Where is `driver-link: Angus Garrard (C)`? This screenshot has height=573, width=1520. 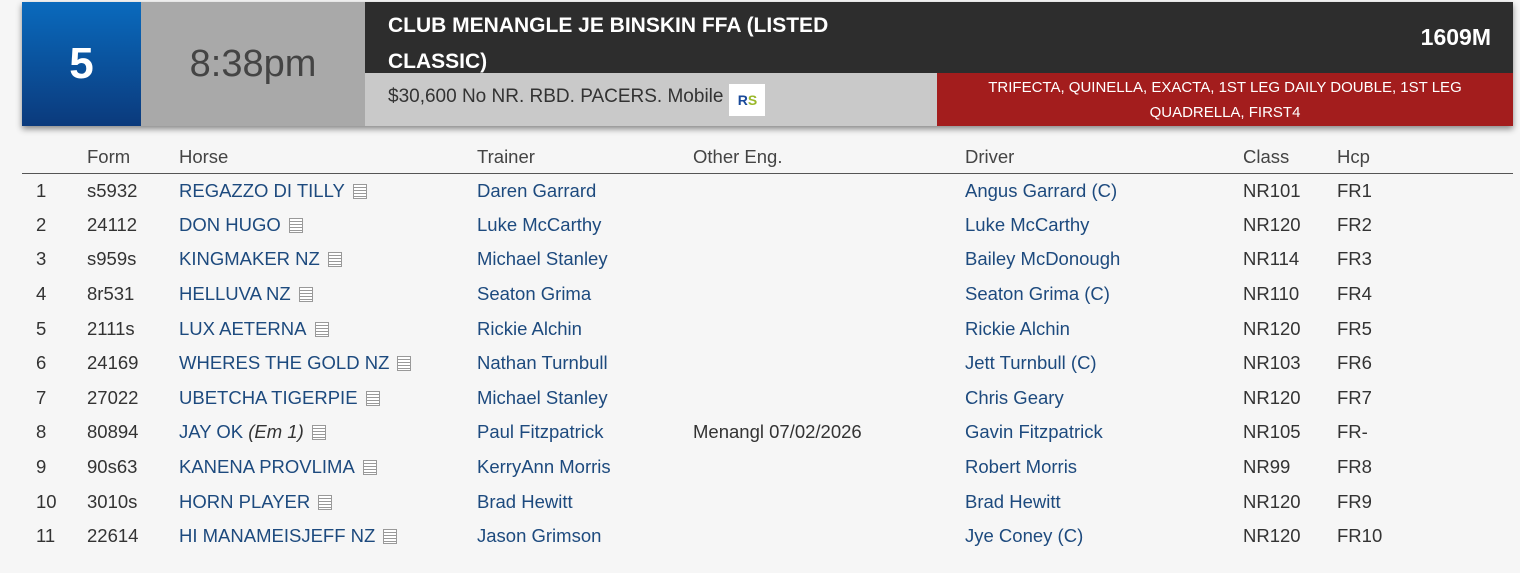 driver-link: Angus Garrard (C) is located at coordinates (1041, 190).